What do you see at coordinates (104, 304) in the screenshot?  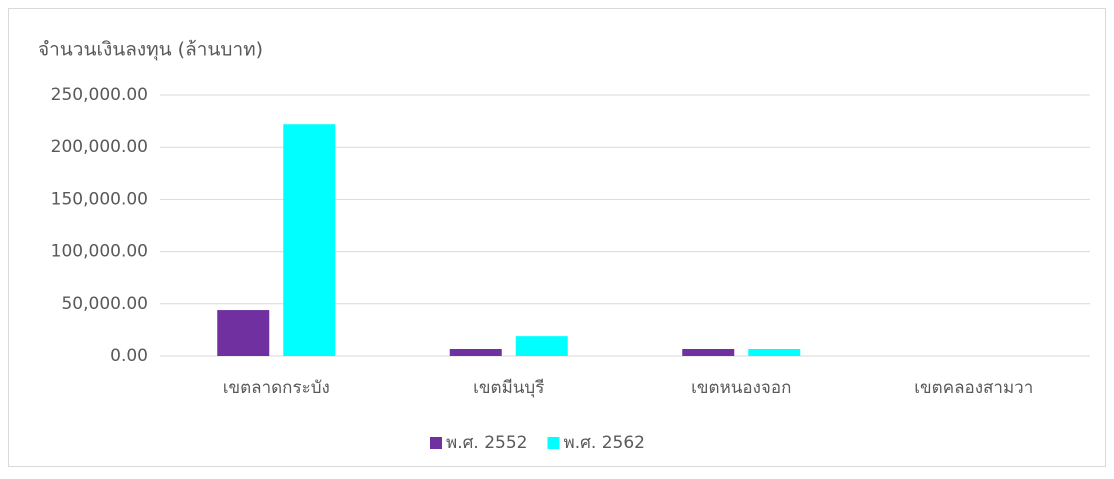 I see `y-tick-label: 50,000.00` at bounding box center [104, 304].